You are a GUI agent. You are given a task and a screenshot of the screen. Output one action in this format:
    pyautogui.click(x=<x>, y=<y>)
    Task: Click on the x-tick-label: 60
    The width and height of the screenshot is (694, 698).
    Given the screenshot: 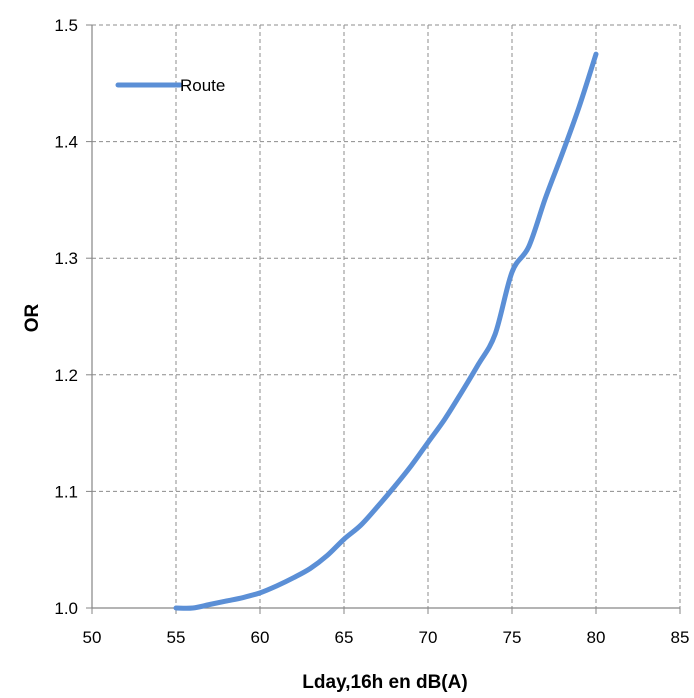 What is the action you would take?
    pyautogui.click(x=260, y=637)
    